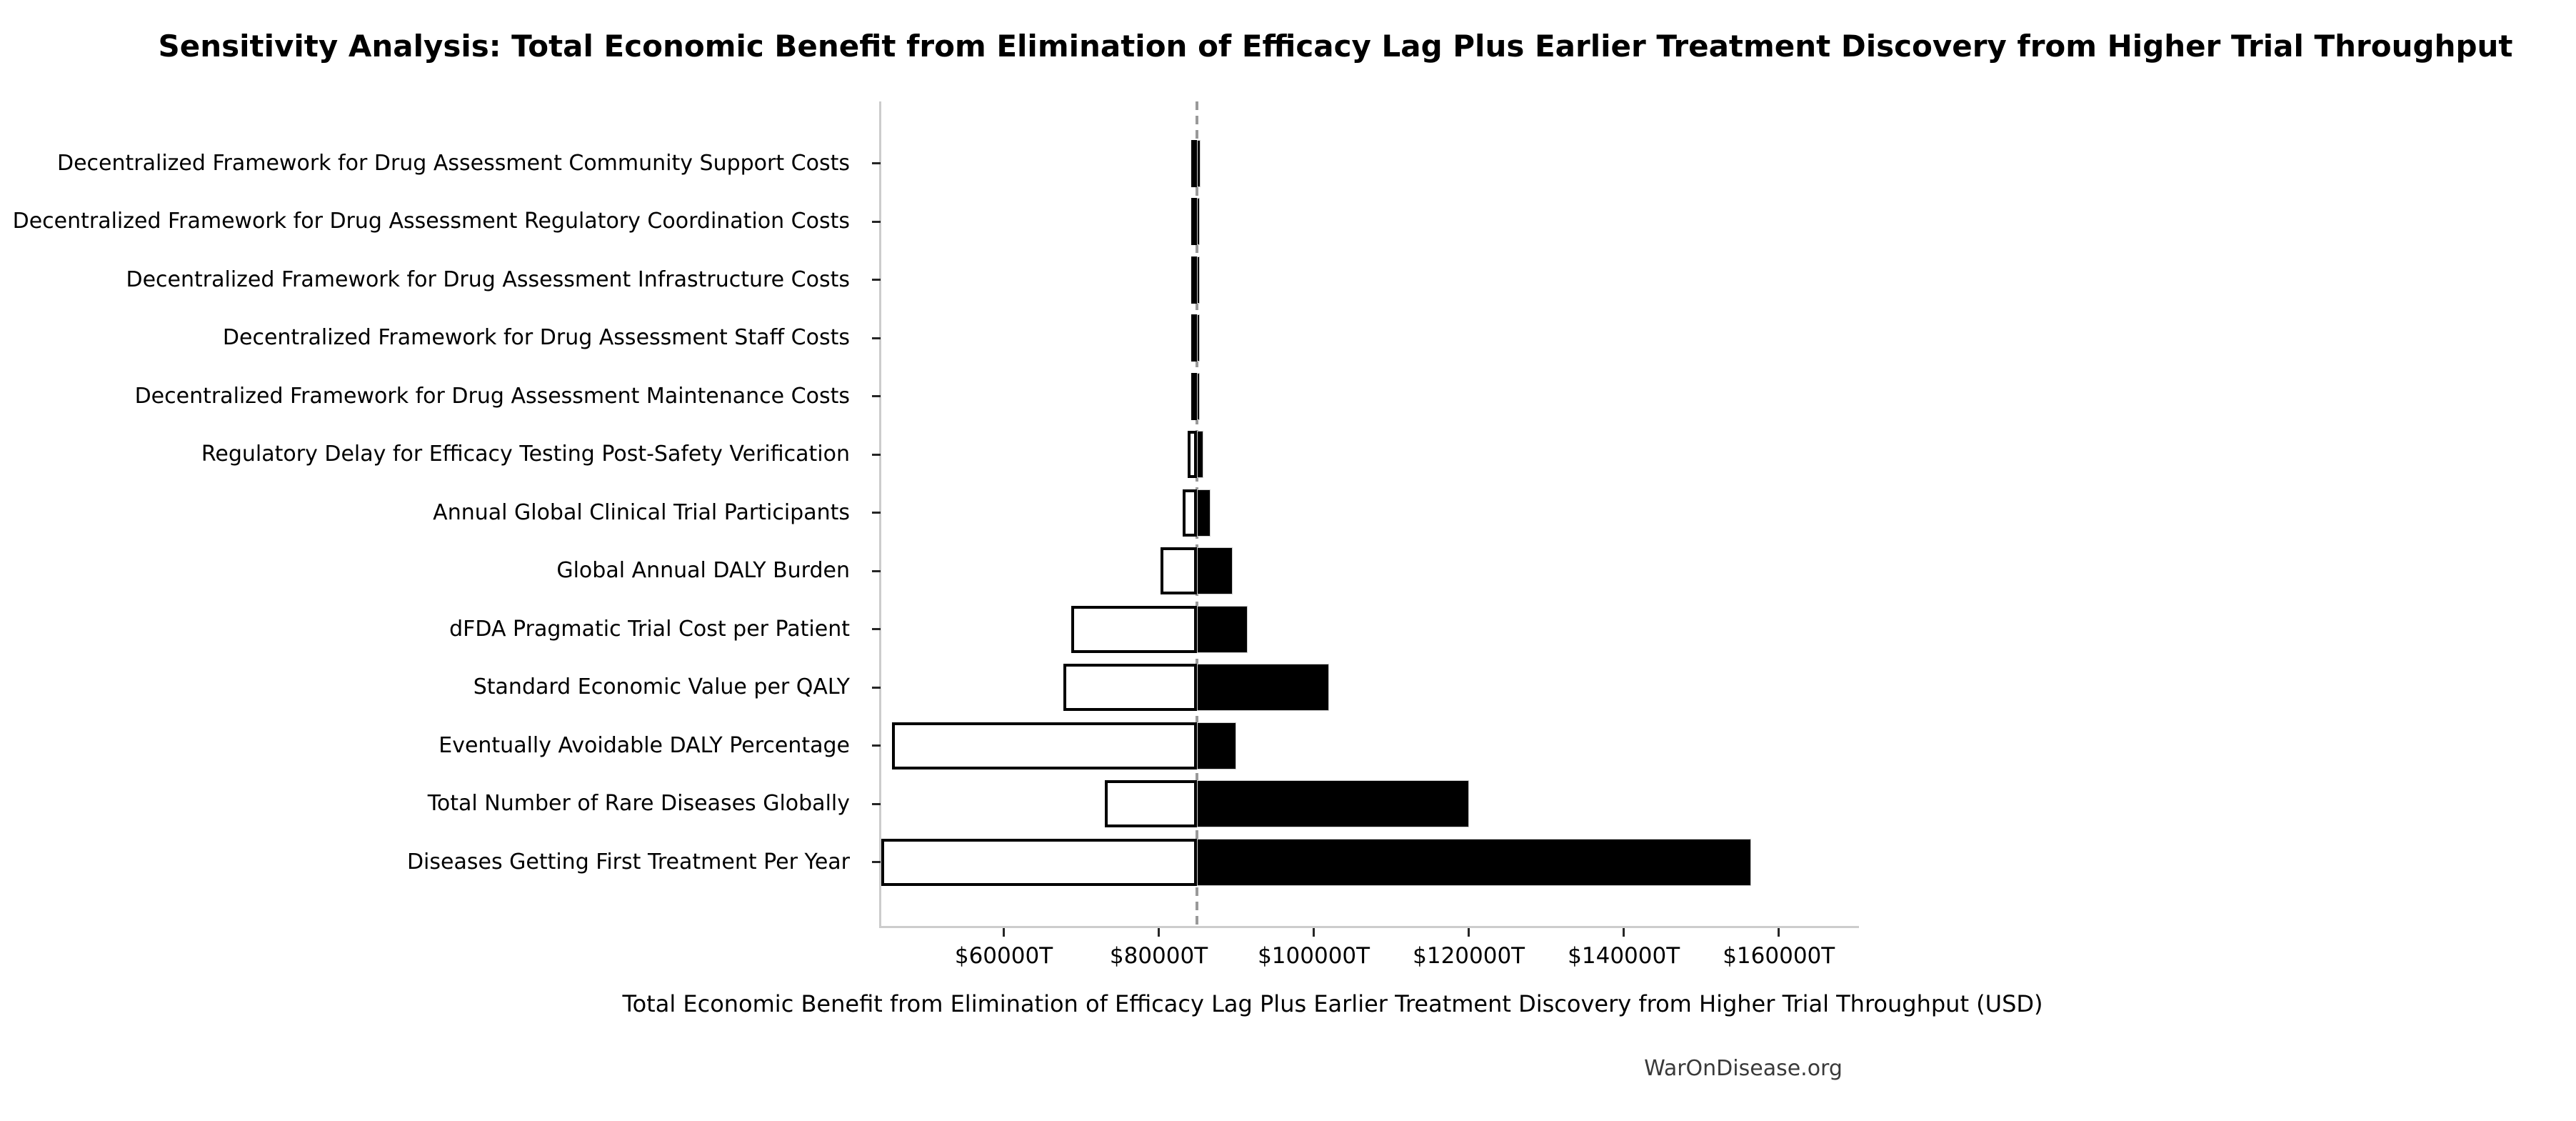 The width and height of the screenshot is (2576, 1121). I want to click on y-category-label: Eventually Avoidable DALY Percentage, so click(644, 745).